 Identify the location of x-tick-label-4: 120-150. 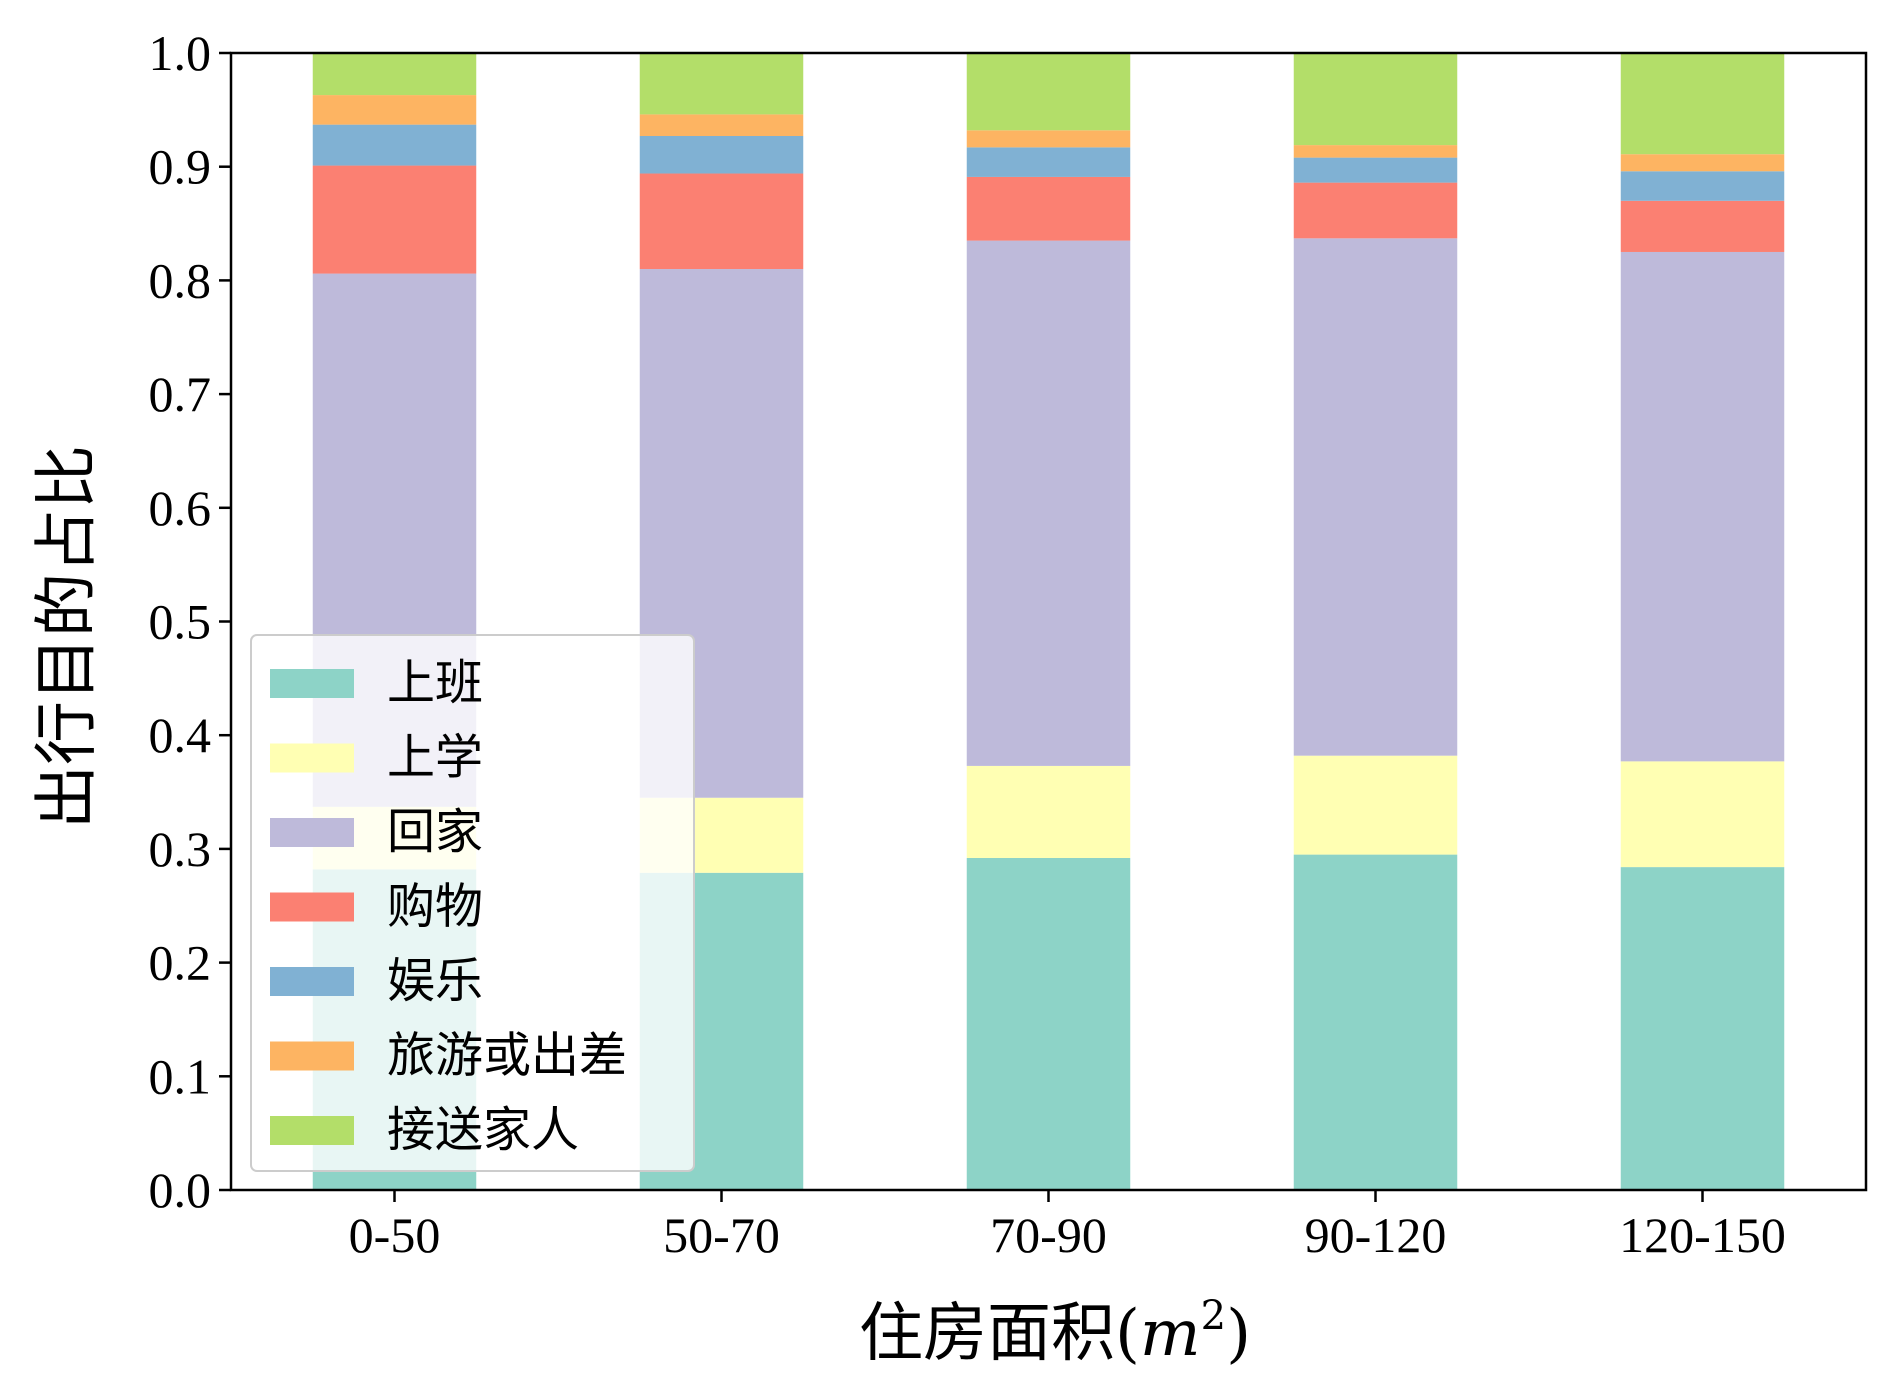
(1702, 1235).